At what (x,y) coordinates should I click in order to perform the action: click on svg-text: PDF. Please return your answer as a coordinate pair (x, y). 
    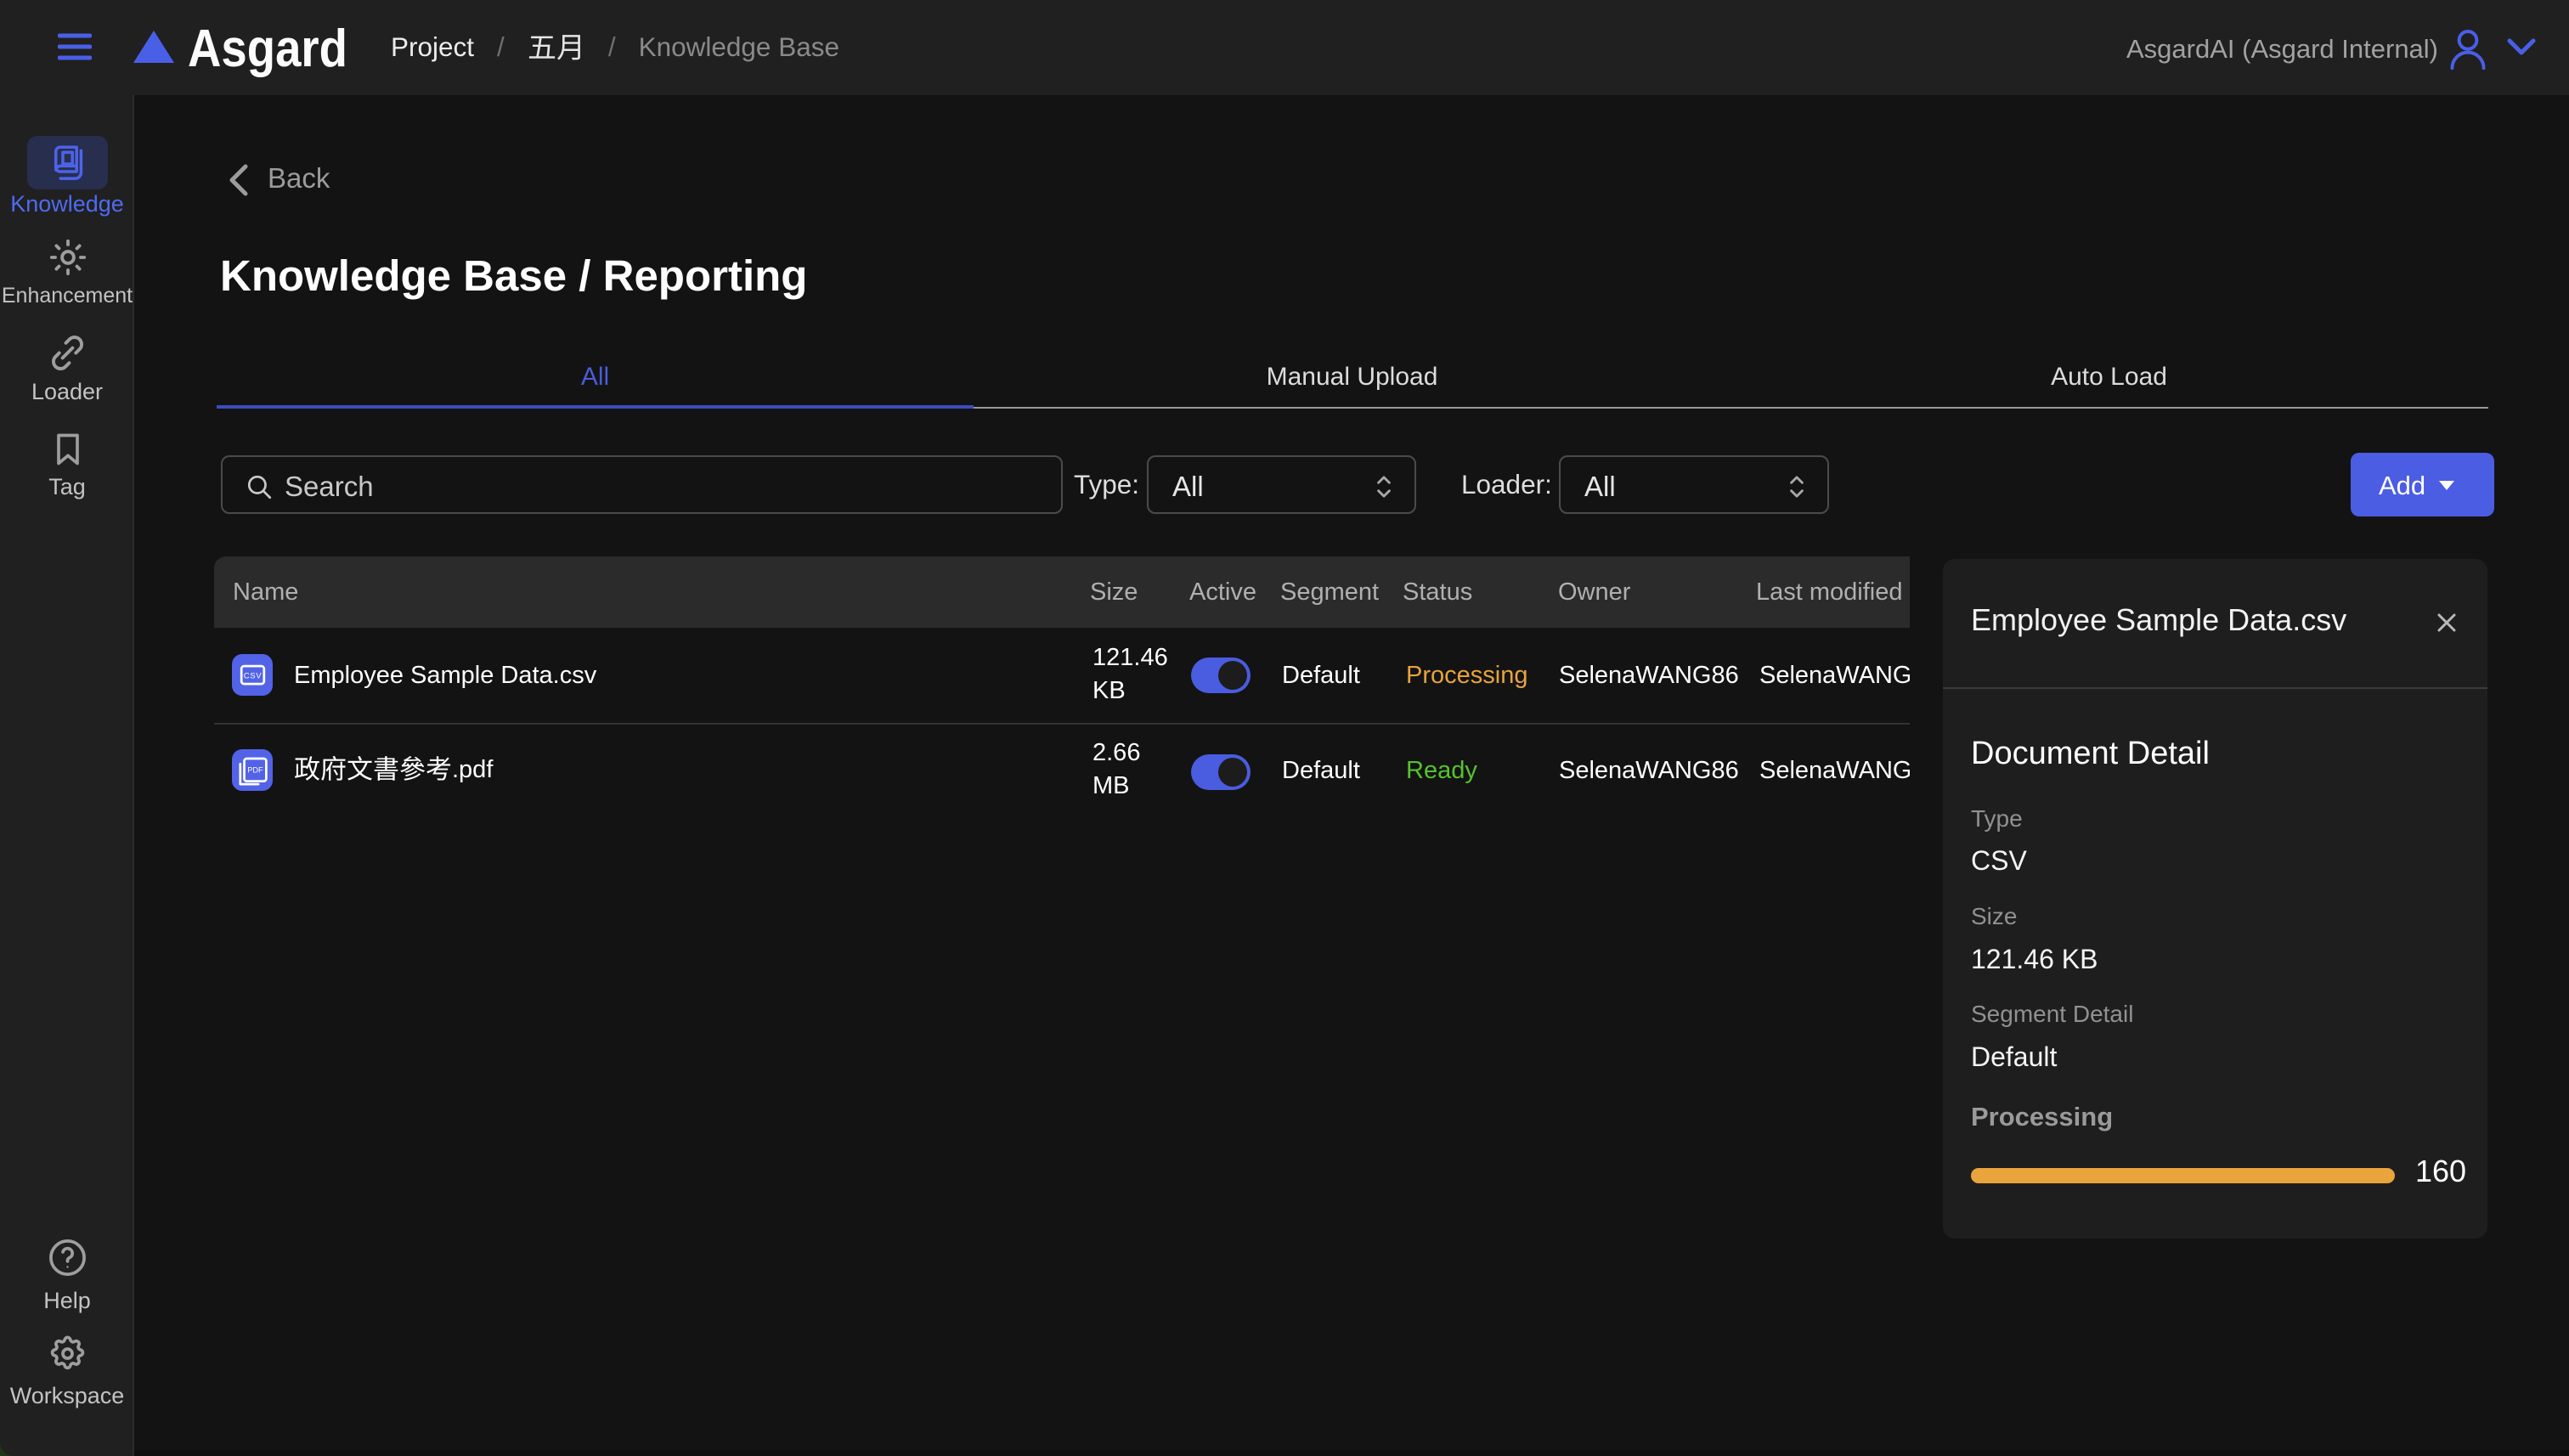
    Looking at the image, I should click on (255, 770).